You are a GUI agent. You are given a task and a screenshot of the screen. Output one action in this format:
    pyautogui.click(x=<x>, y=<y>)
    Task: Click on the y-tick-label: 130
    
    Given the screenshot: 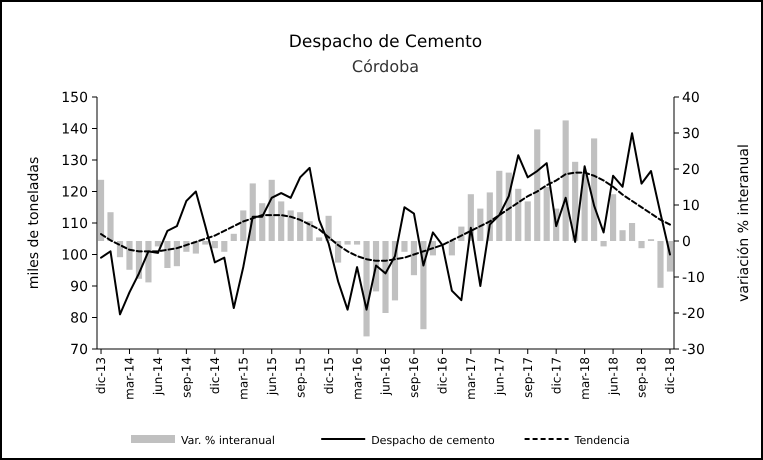 What is the action you would take?
    pyautogui.click(x=74, y=160)
    